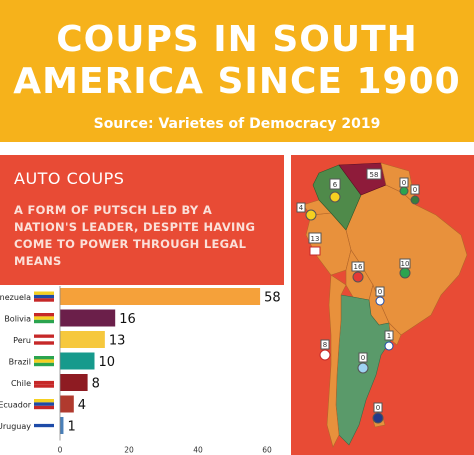 The image size is (474, 455). What do you see at coordinates (389, 336) in the screenshot?
I see `svg-text: 1` at bounding box center [389, 336].